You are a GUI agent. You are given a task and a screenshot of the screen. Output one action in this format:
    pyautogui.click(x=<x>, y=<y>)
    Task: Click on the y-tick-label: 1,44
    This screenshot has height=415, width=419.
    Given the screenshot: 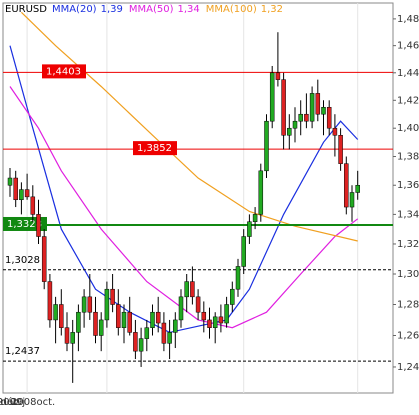 What is the action you would take?
    pyautogui.click(x=408, y=73)
    